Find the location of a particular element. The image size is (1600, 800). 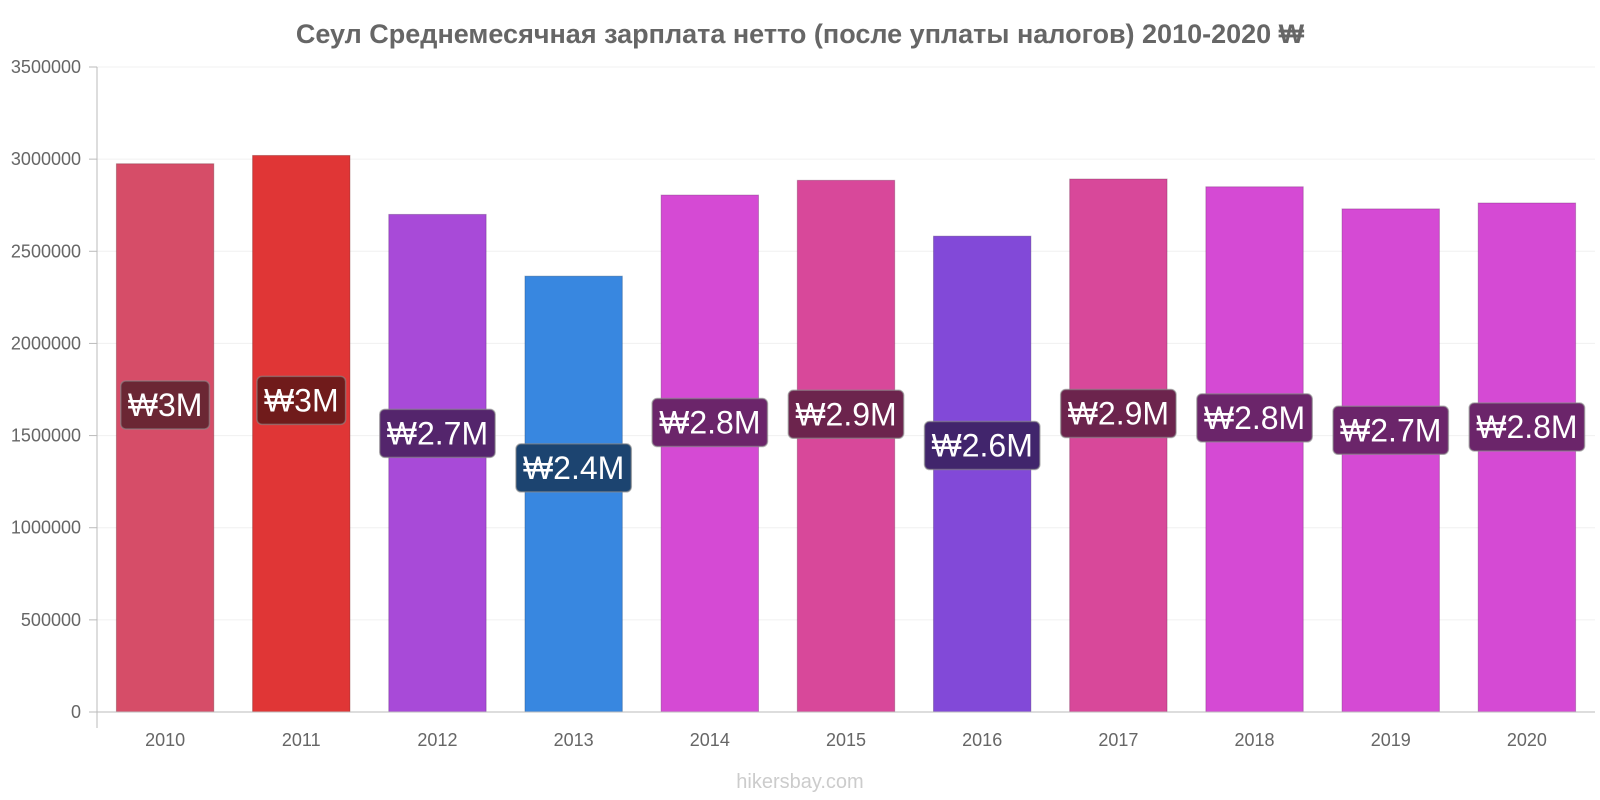

y-tick-label: 3500000 is located at coordinates (46, 67).